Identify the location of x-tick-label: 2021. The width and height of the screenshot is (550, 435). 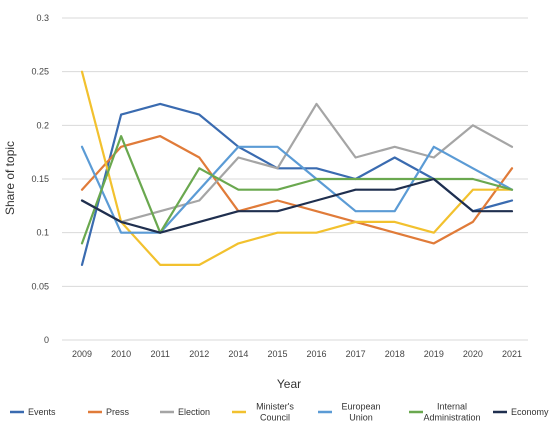
(512, 354).